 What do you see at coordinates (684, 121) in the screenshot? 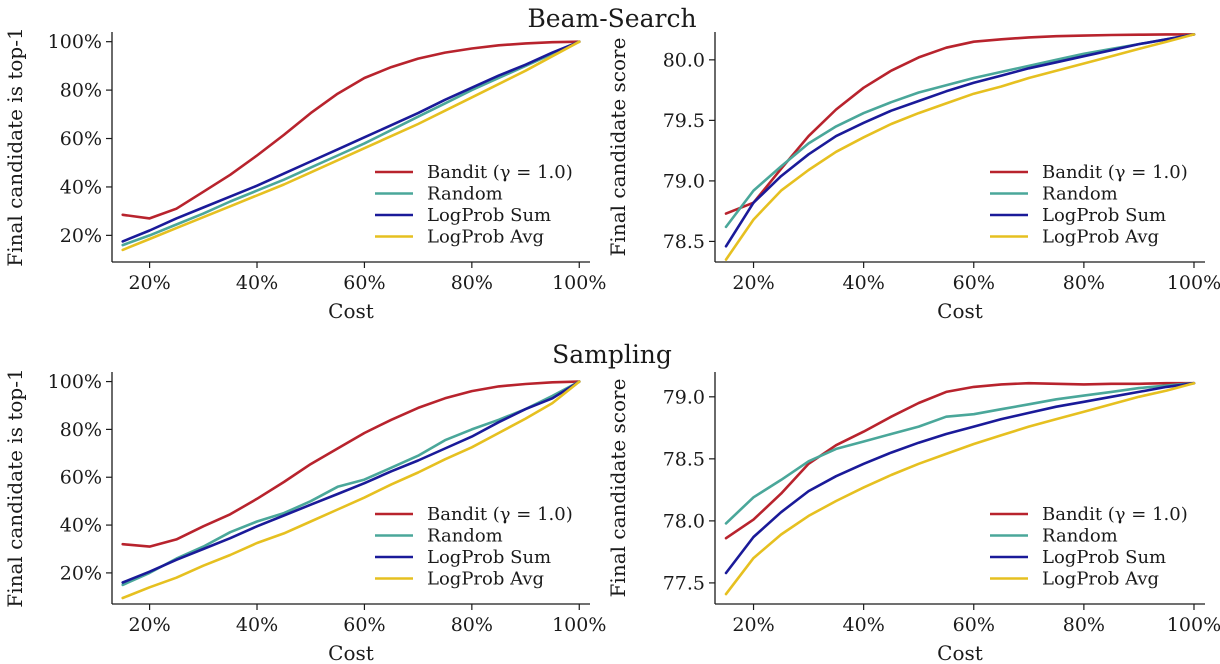
I see `y-tick-label: 79.5` at bounding box center [684, 121].